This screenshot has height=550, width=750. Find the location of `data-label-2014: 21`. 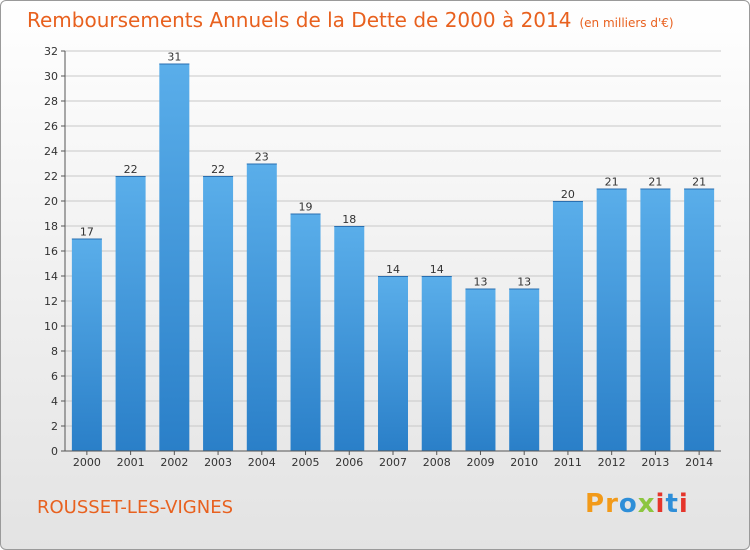

data-label-2014: 21 is located at coordinates (699, 182).